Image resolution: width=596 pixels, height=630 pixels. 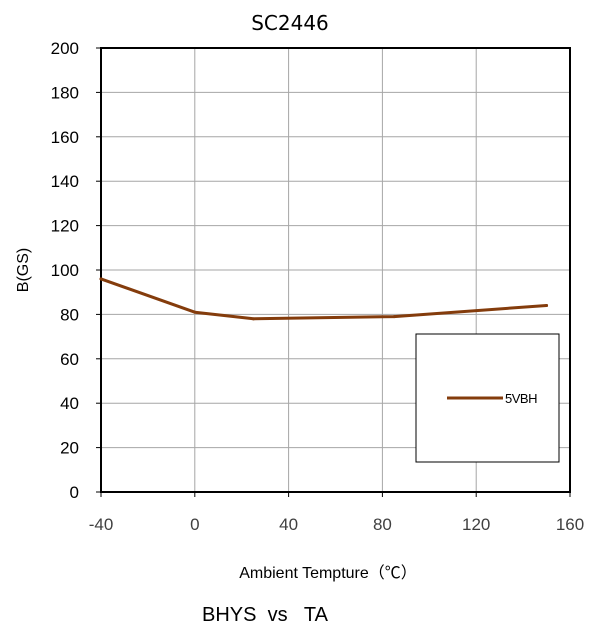 I want to click on y-tick-label: 140, so click(x=65, y=181).